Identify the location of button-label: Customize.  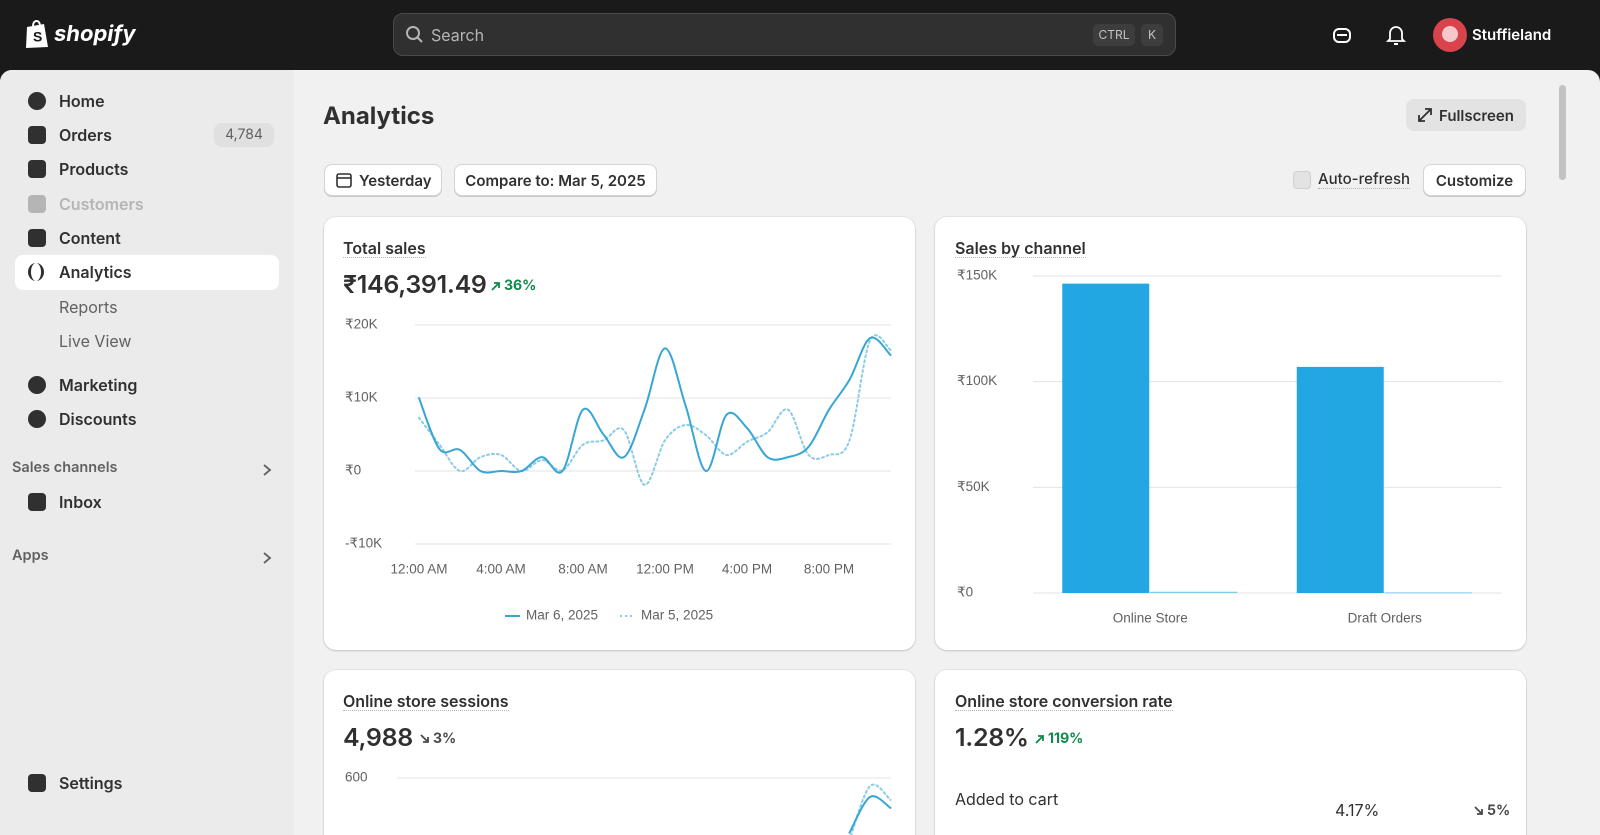
(1474, 180).